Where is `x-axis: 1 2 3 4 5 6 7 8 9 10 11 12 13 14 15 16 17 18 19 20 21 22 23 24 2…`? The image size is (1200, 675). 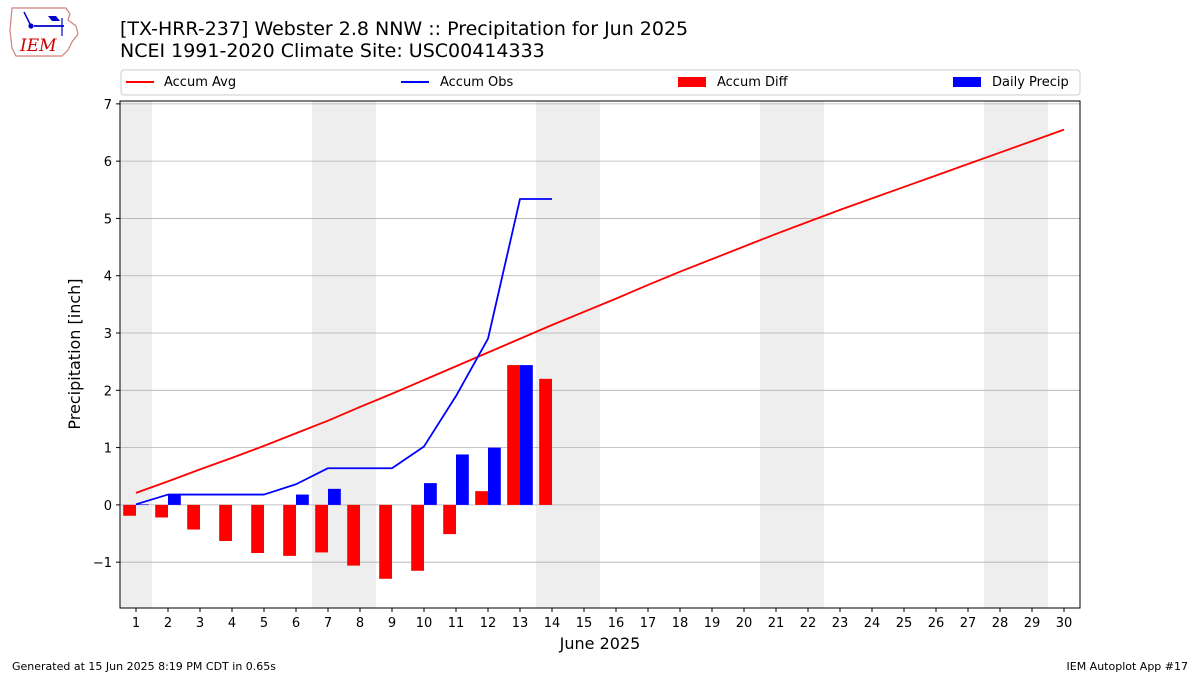
x-axis: 1 2 3 4 5 6 7 8 9 10 11 12 13 14 15 16 17 18 19 20 21 22 23 24 2… is located at coordinates (602, 619).